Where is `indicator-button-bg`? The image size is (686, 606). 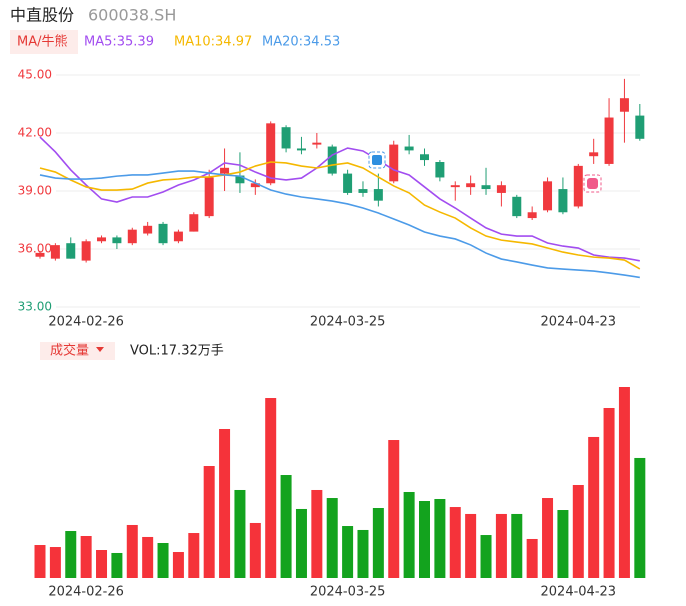 indicator-button-bg is located at coordinates (44, 42).